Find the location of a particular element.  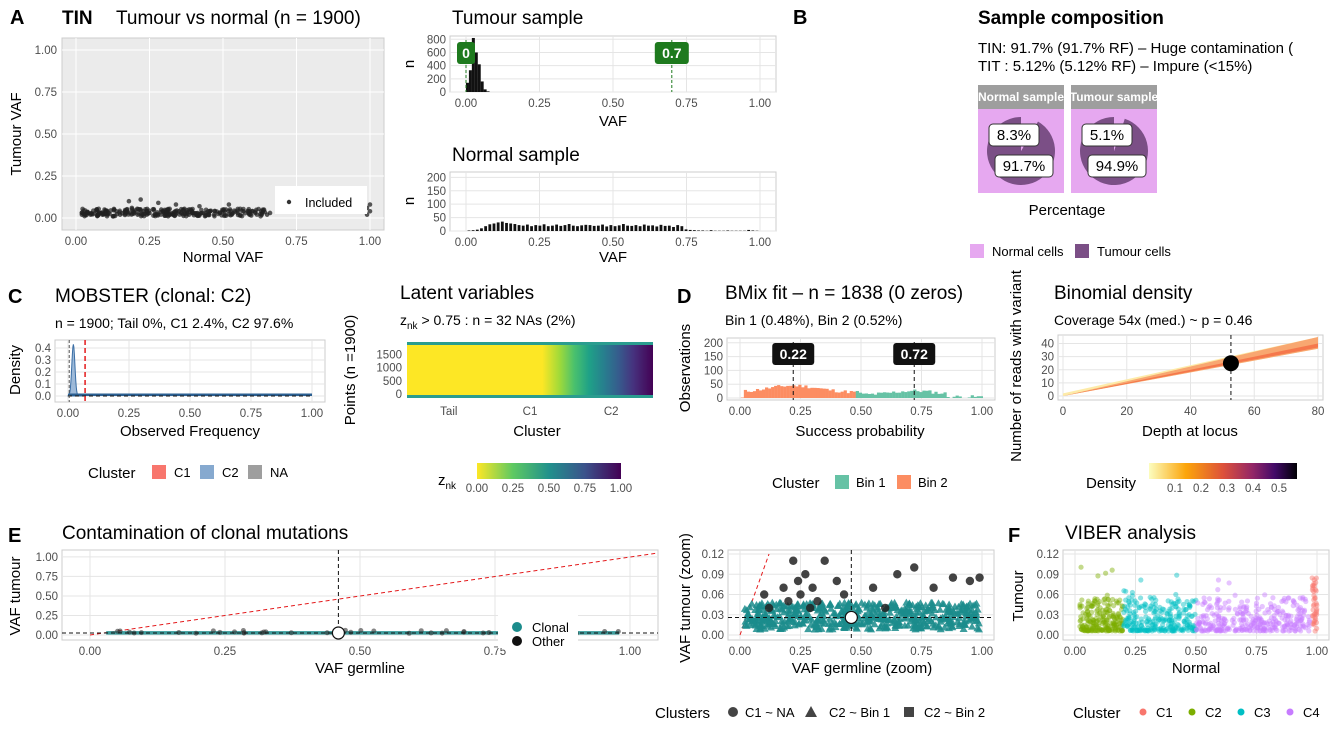

latent-colorbar-tick: 0.75 is located at coordinates (585, 489).